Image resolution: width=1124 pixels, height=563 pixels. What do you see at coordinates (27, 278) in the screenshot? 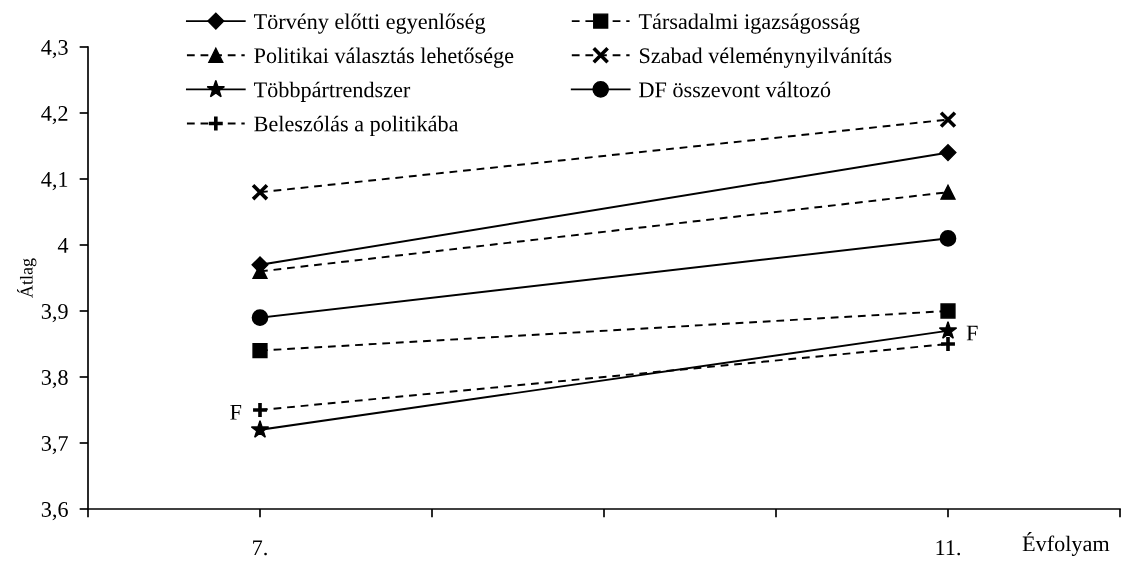
I see `y-axis-title: Átlag` at bounding box center [27, 278].